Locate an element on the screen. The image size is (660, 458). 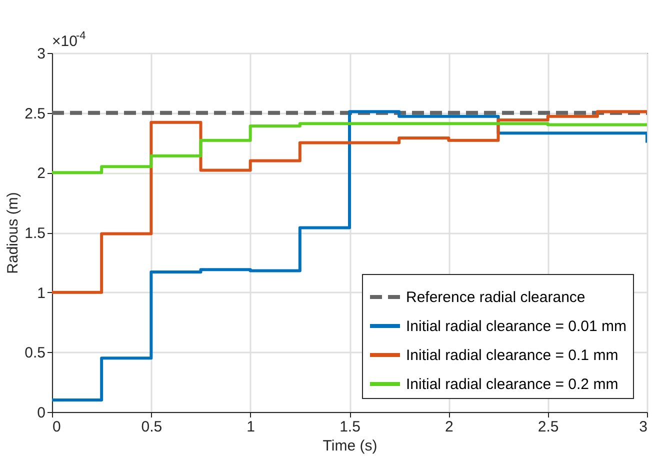
x-tick-label: 3 is located at coordinates (643, 427).